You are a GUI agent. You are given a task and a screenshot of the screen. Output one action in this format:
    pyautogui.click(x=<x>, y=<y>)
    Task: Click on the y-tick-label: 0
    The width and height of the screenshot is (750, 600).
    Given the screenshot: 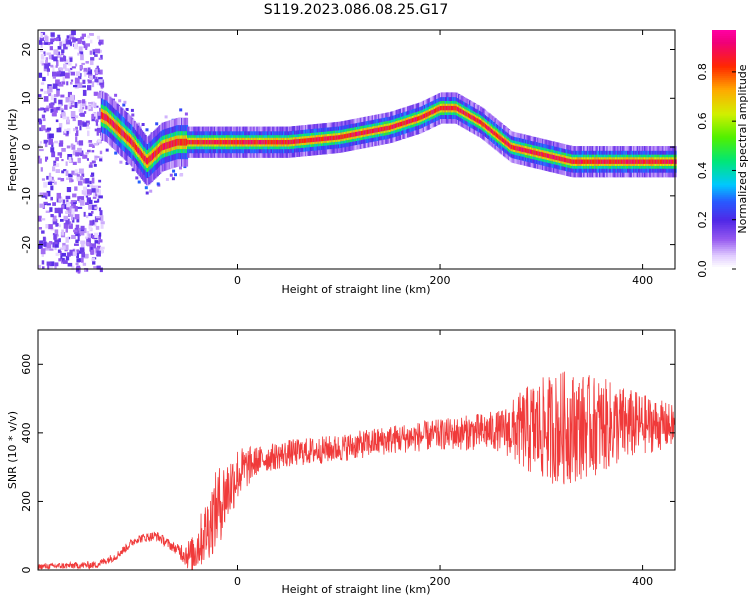 What is the action you would take?
    pyautogui.click(x=26, y=570)
    